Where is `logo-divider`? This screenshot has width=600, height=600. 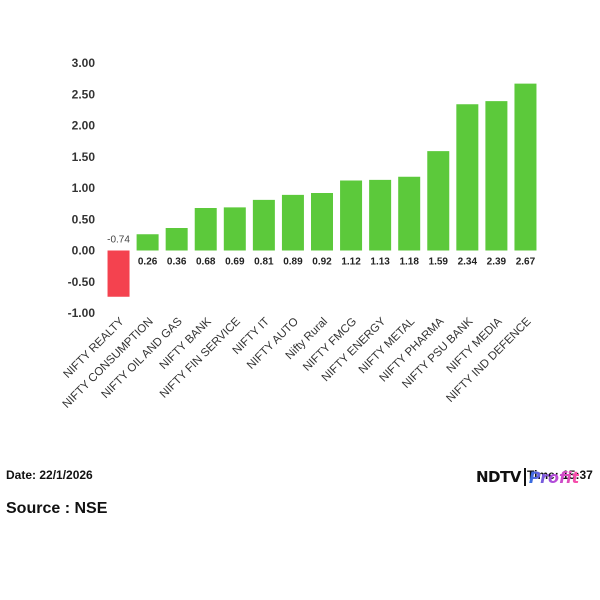 logo-divider is located at coordinates (524, 477).